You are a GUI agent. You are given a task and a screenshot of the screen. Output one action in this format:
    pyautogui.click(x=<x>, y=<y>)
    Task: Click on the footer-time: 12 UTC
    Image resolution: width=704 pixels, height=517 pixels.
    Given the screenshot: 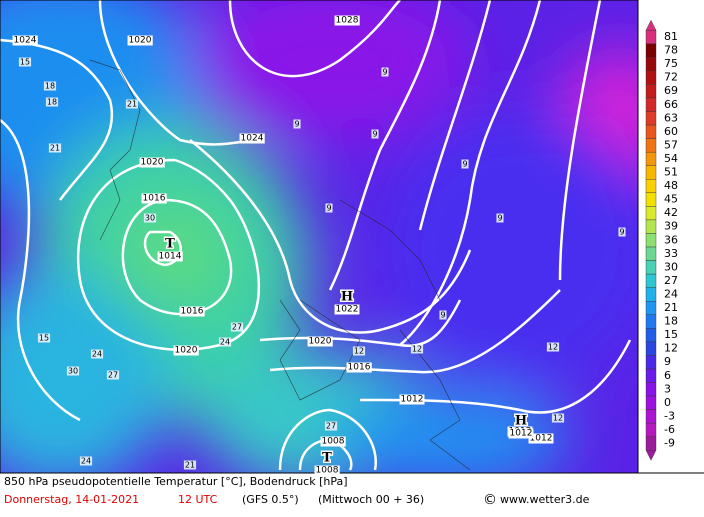 What is the action you would take?
    pyautogui.click(x=198, y=499)
    